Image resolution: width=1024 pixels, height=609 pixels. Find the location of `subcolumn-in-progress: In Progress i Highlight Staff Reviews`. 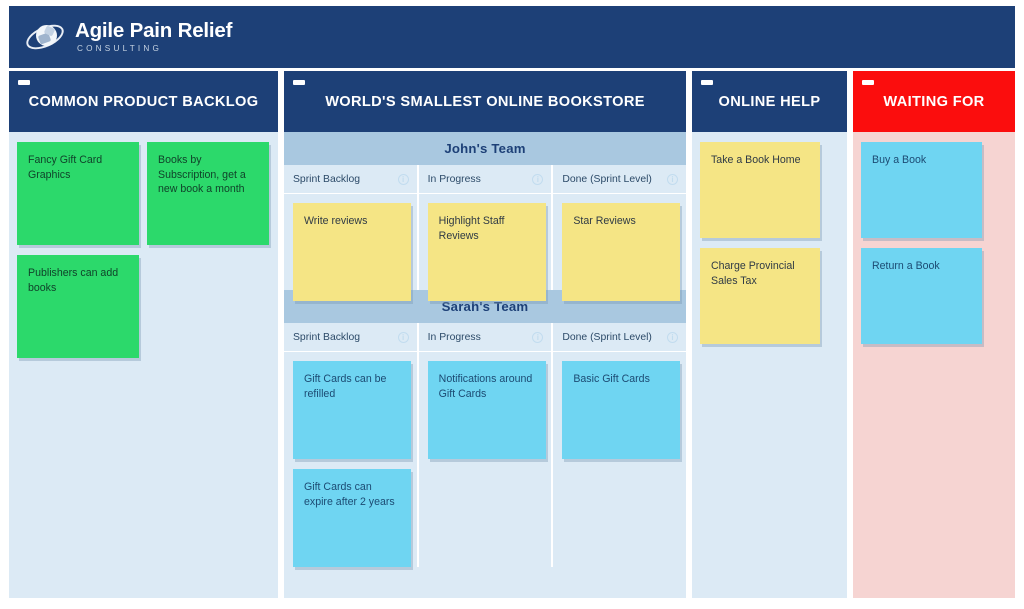

subcolumn-in-progress: In Progress i Highlight Staff Reviews is located at coordinates (485, 233).